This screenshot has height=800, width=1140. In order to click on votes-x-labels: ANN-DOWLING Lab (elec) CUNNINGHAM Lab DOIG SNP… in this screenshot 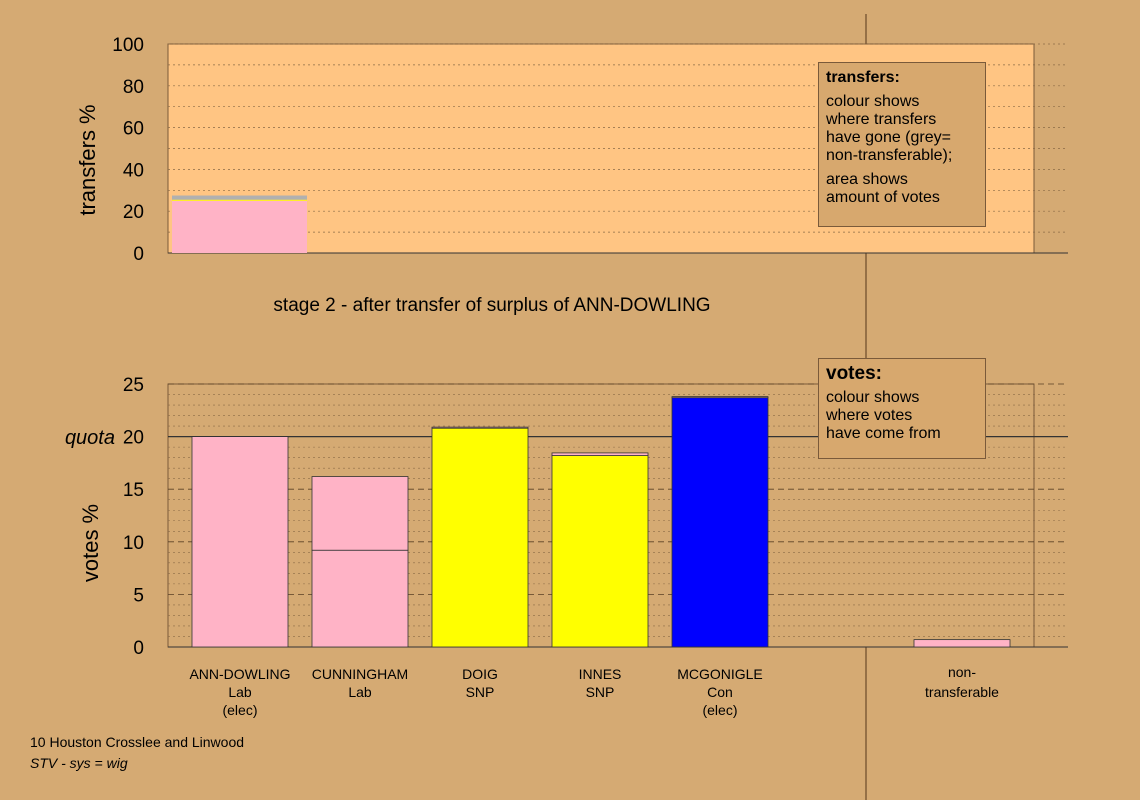, I will do `click(594, 691)`.